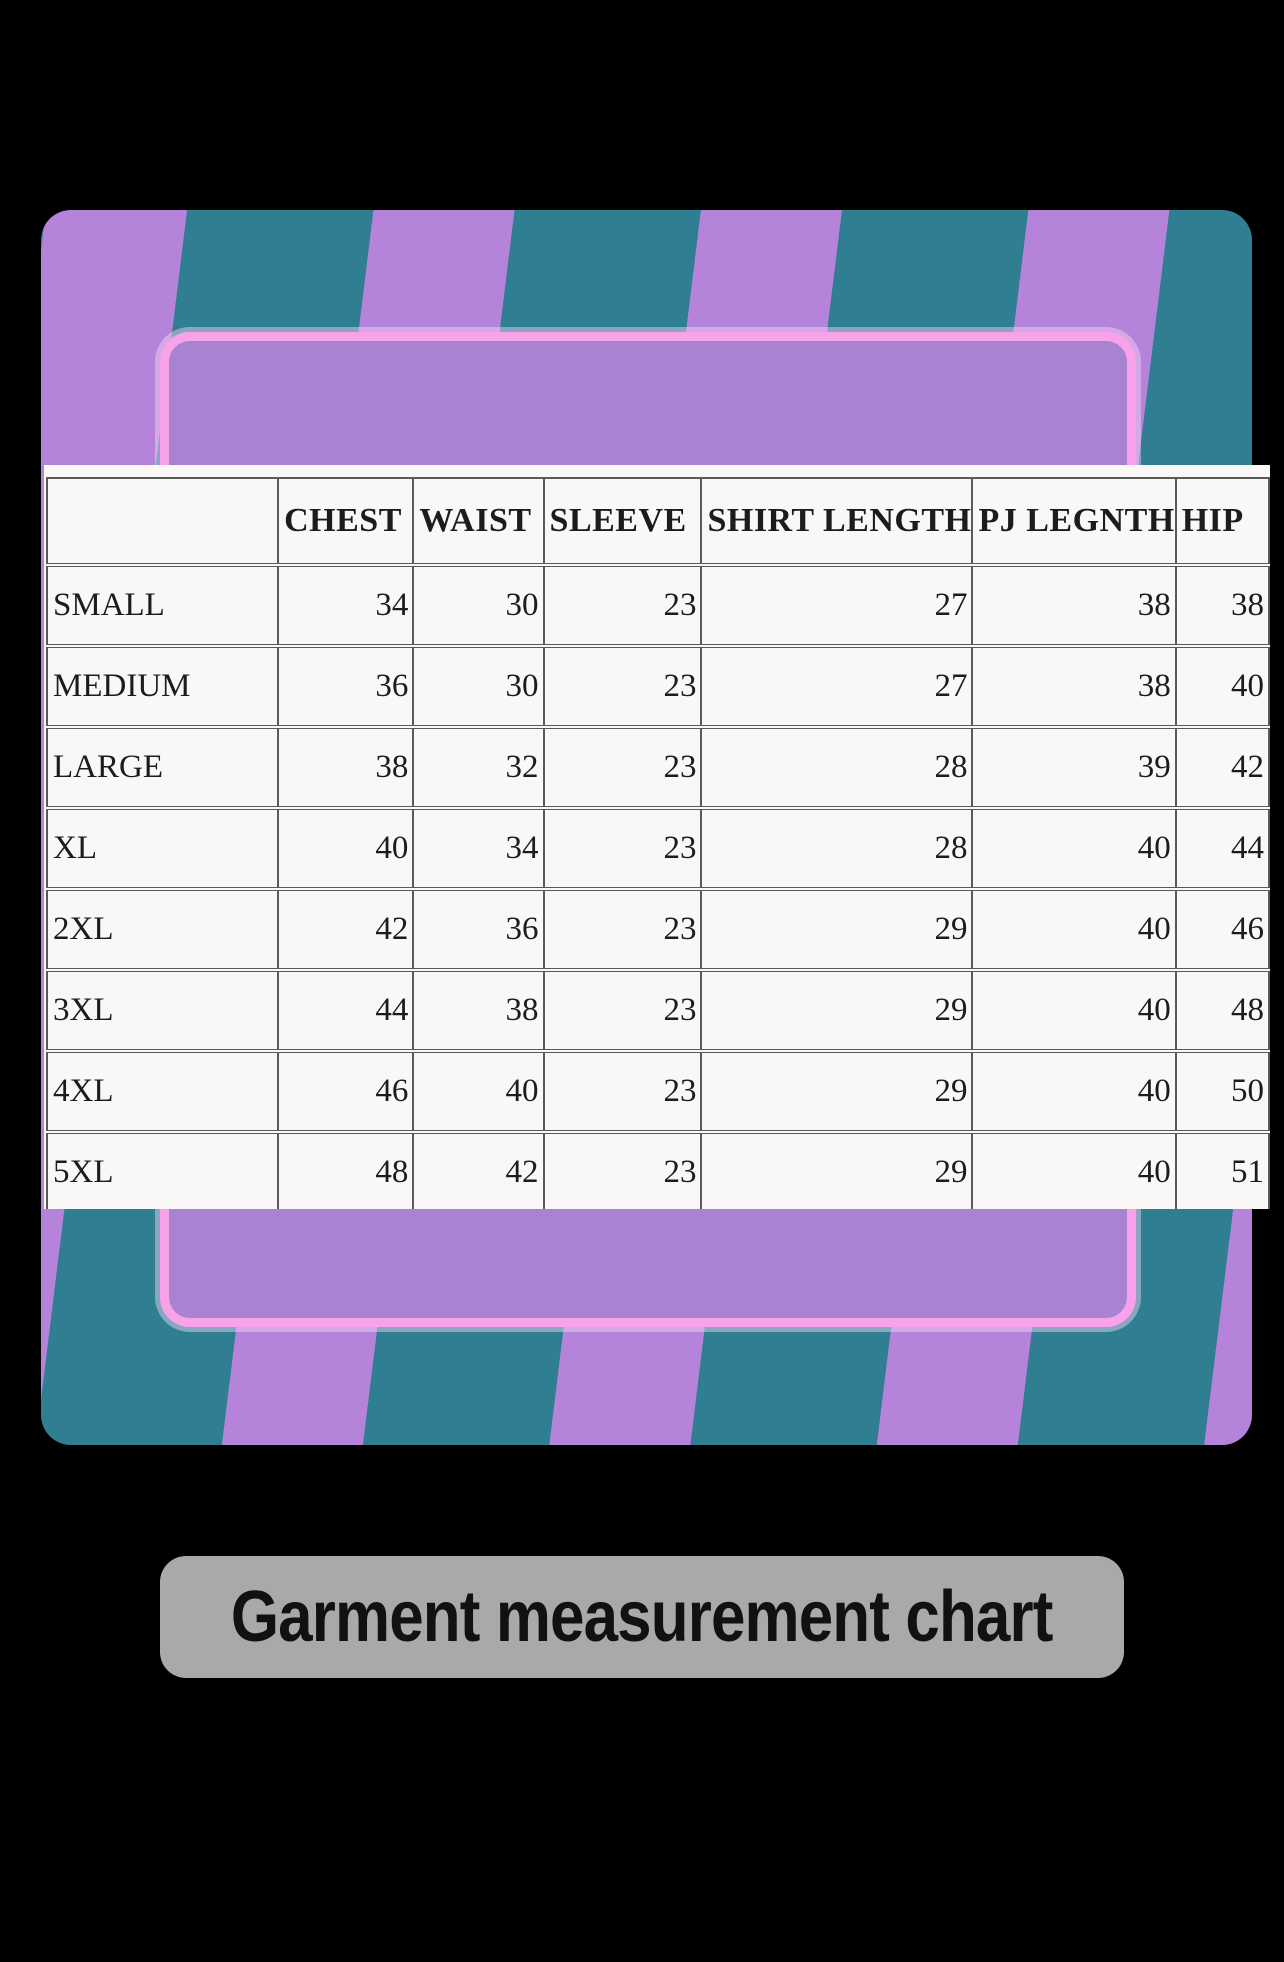  I want to click on size-cell: MEDIUM, so click(162, 686).